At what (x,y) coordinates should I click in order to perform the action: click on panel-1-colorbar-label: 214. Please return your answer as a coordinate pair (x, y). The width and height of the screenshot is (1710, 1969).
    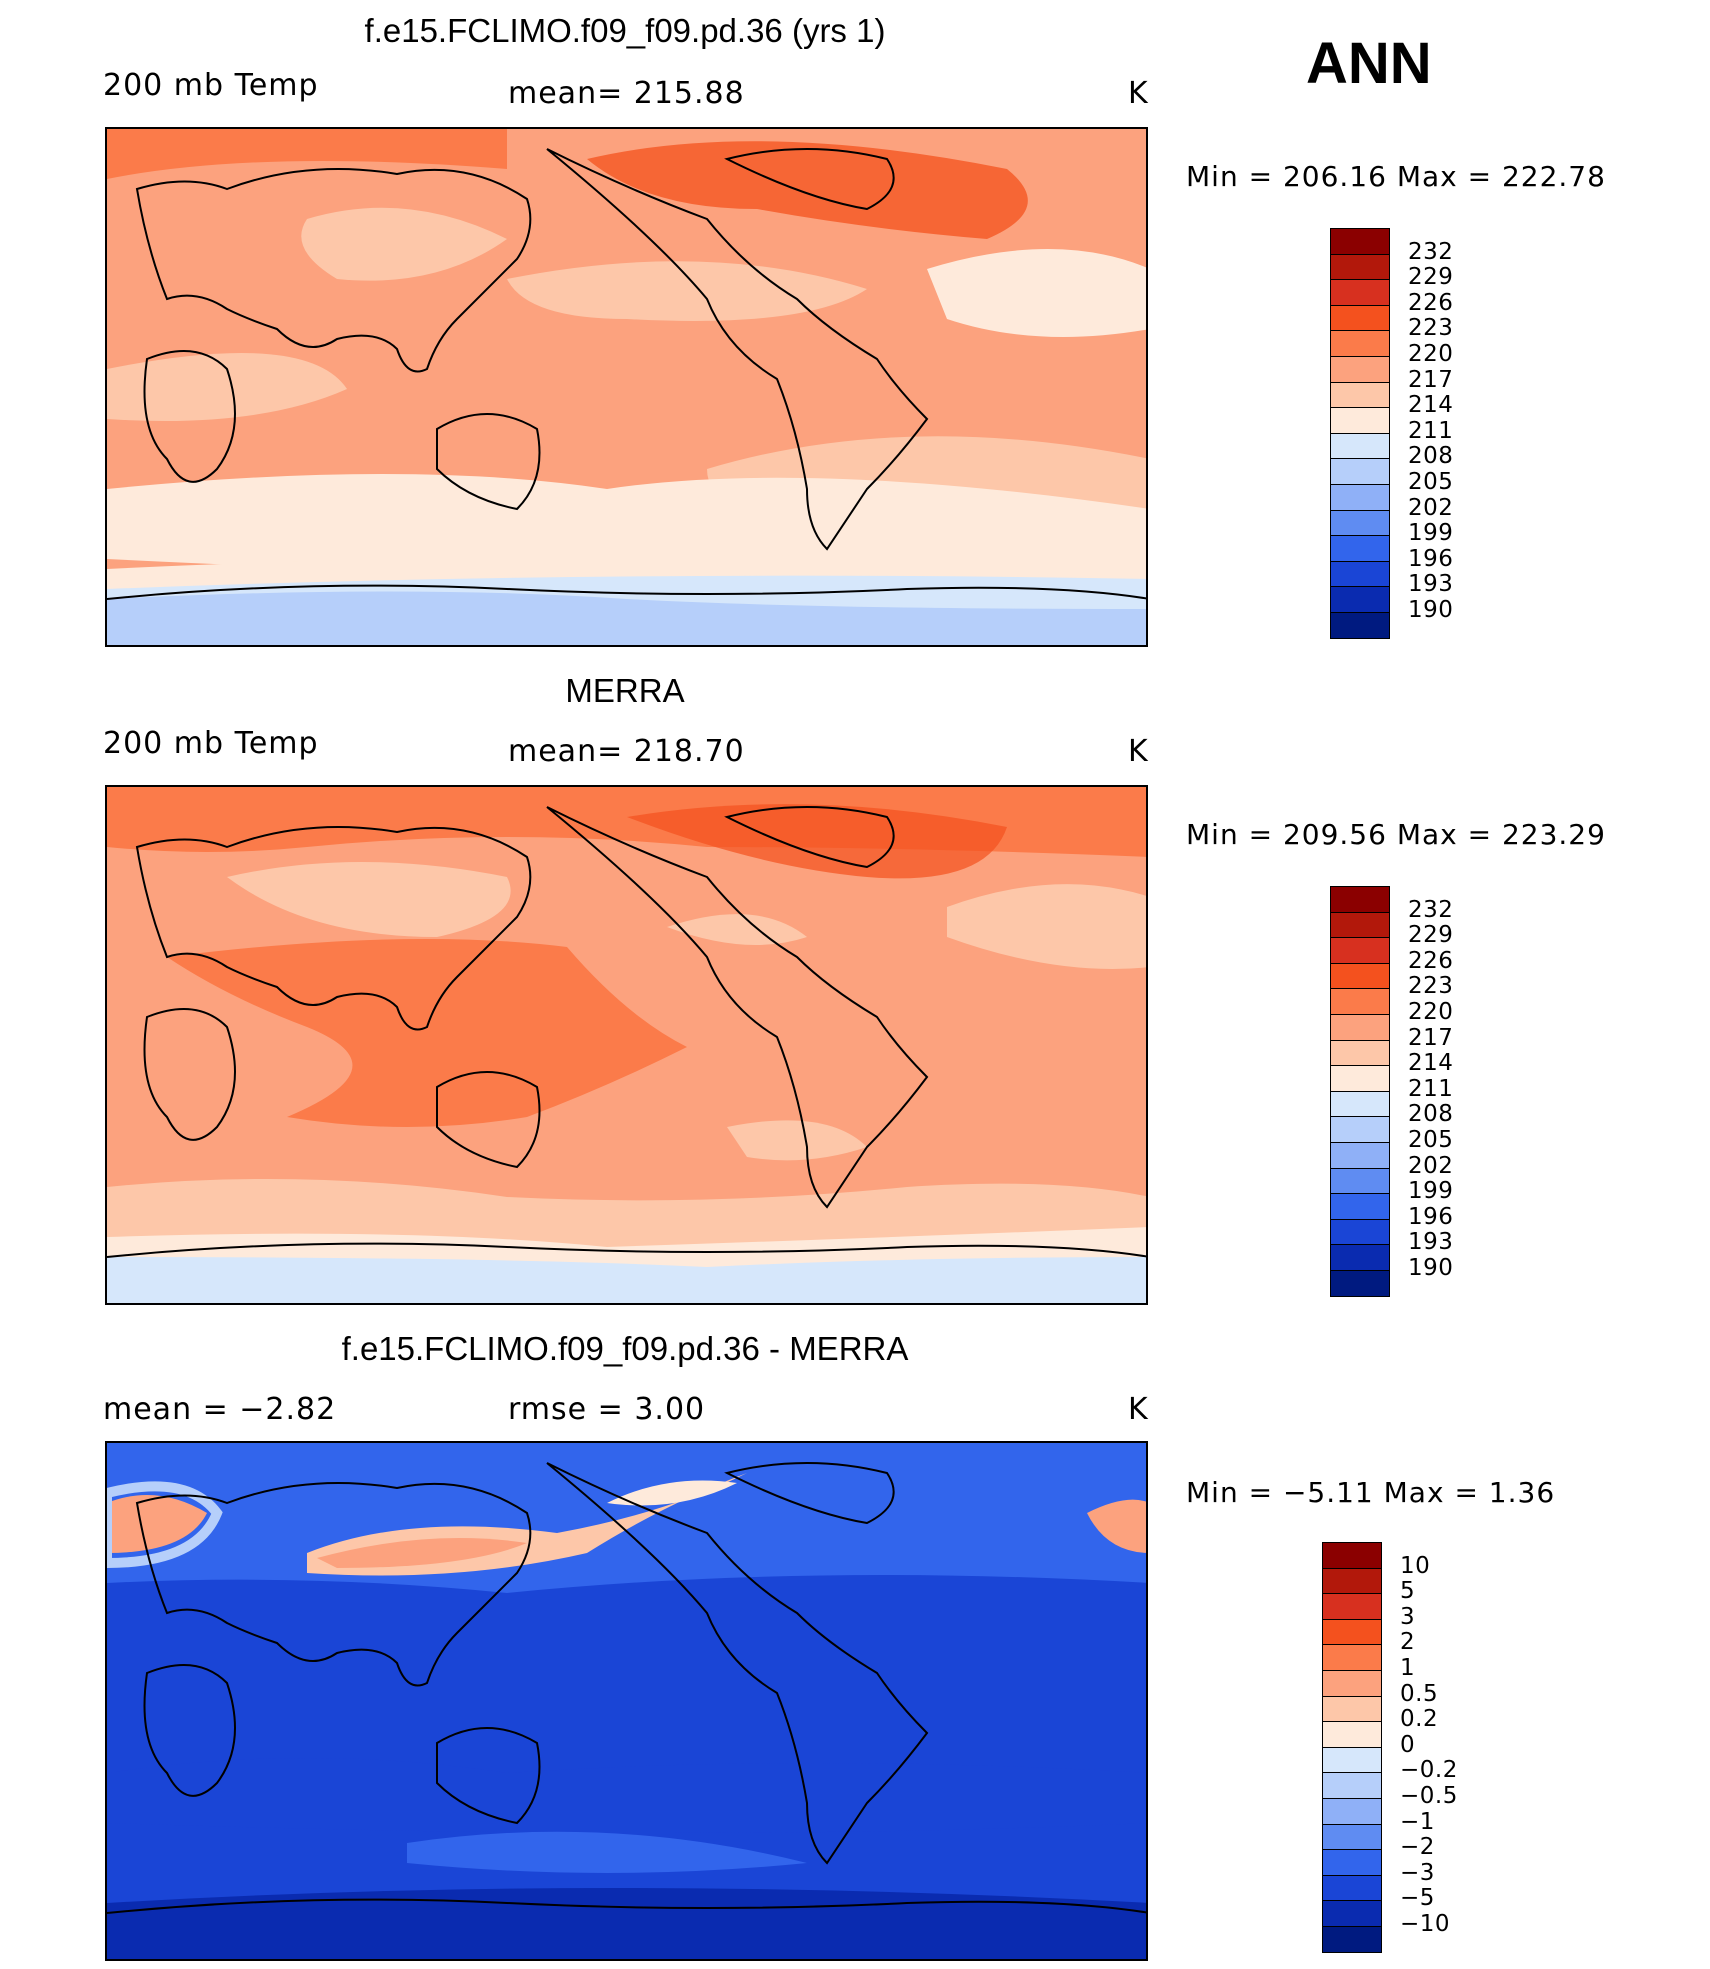
    Looking at the image, I should click on (1431, 405).